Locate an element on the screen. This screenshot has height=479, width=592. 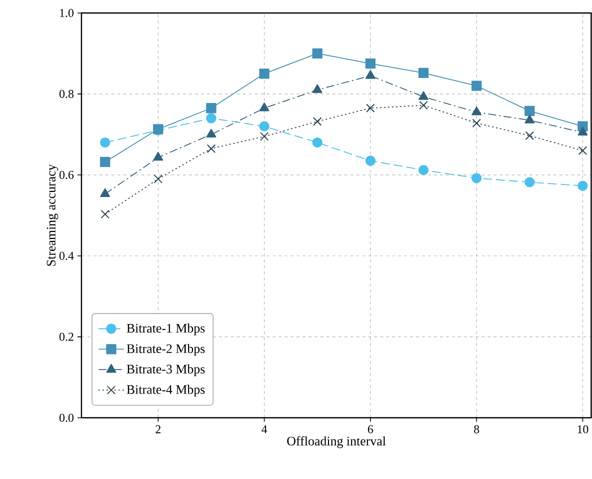
x-tick-label: 6 is located at coordinates (371, 429).